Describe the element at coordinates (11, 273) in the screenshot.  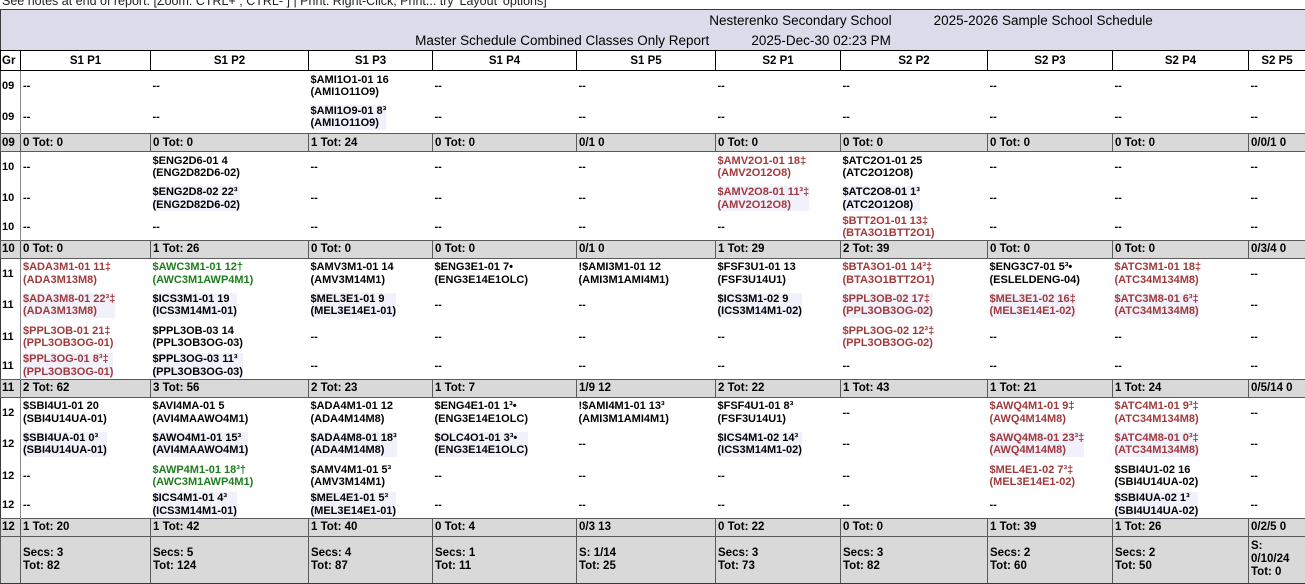
I see `grade-label: 11` at that location.